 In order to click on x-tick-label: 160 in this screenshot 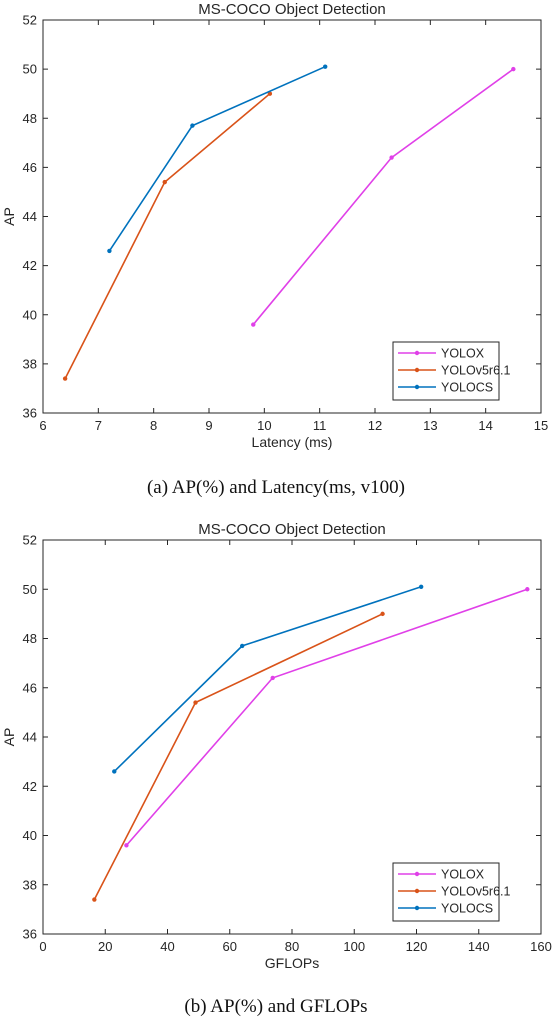, I will do `click(541, 946)`.